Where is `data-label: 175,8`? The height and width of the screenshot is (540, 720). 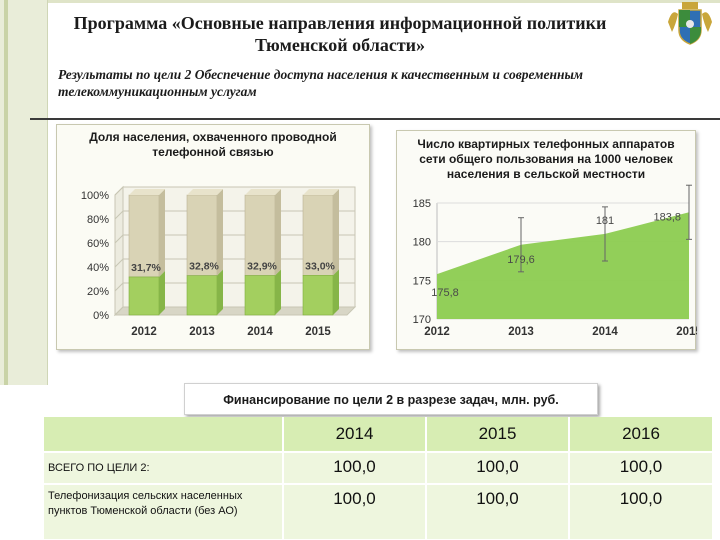 data-label: 175,8 is located at coordinates (445, 293).